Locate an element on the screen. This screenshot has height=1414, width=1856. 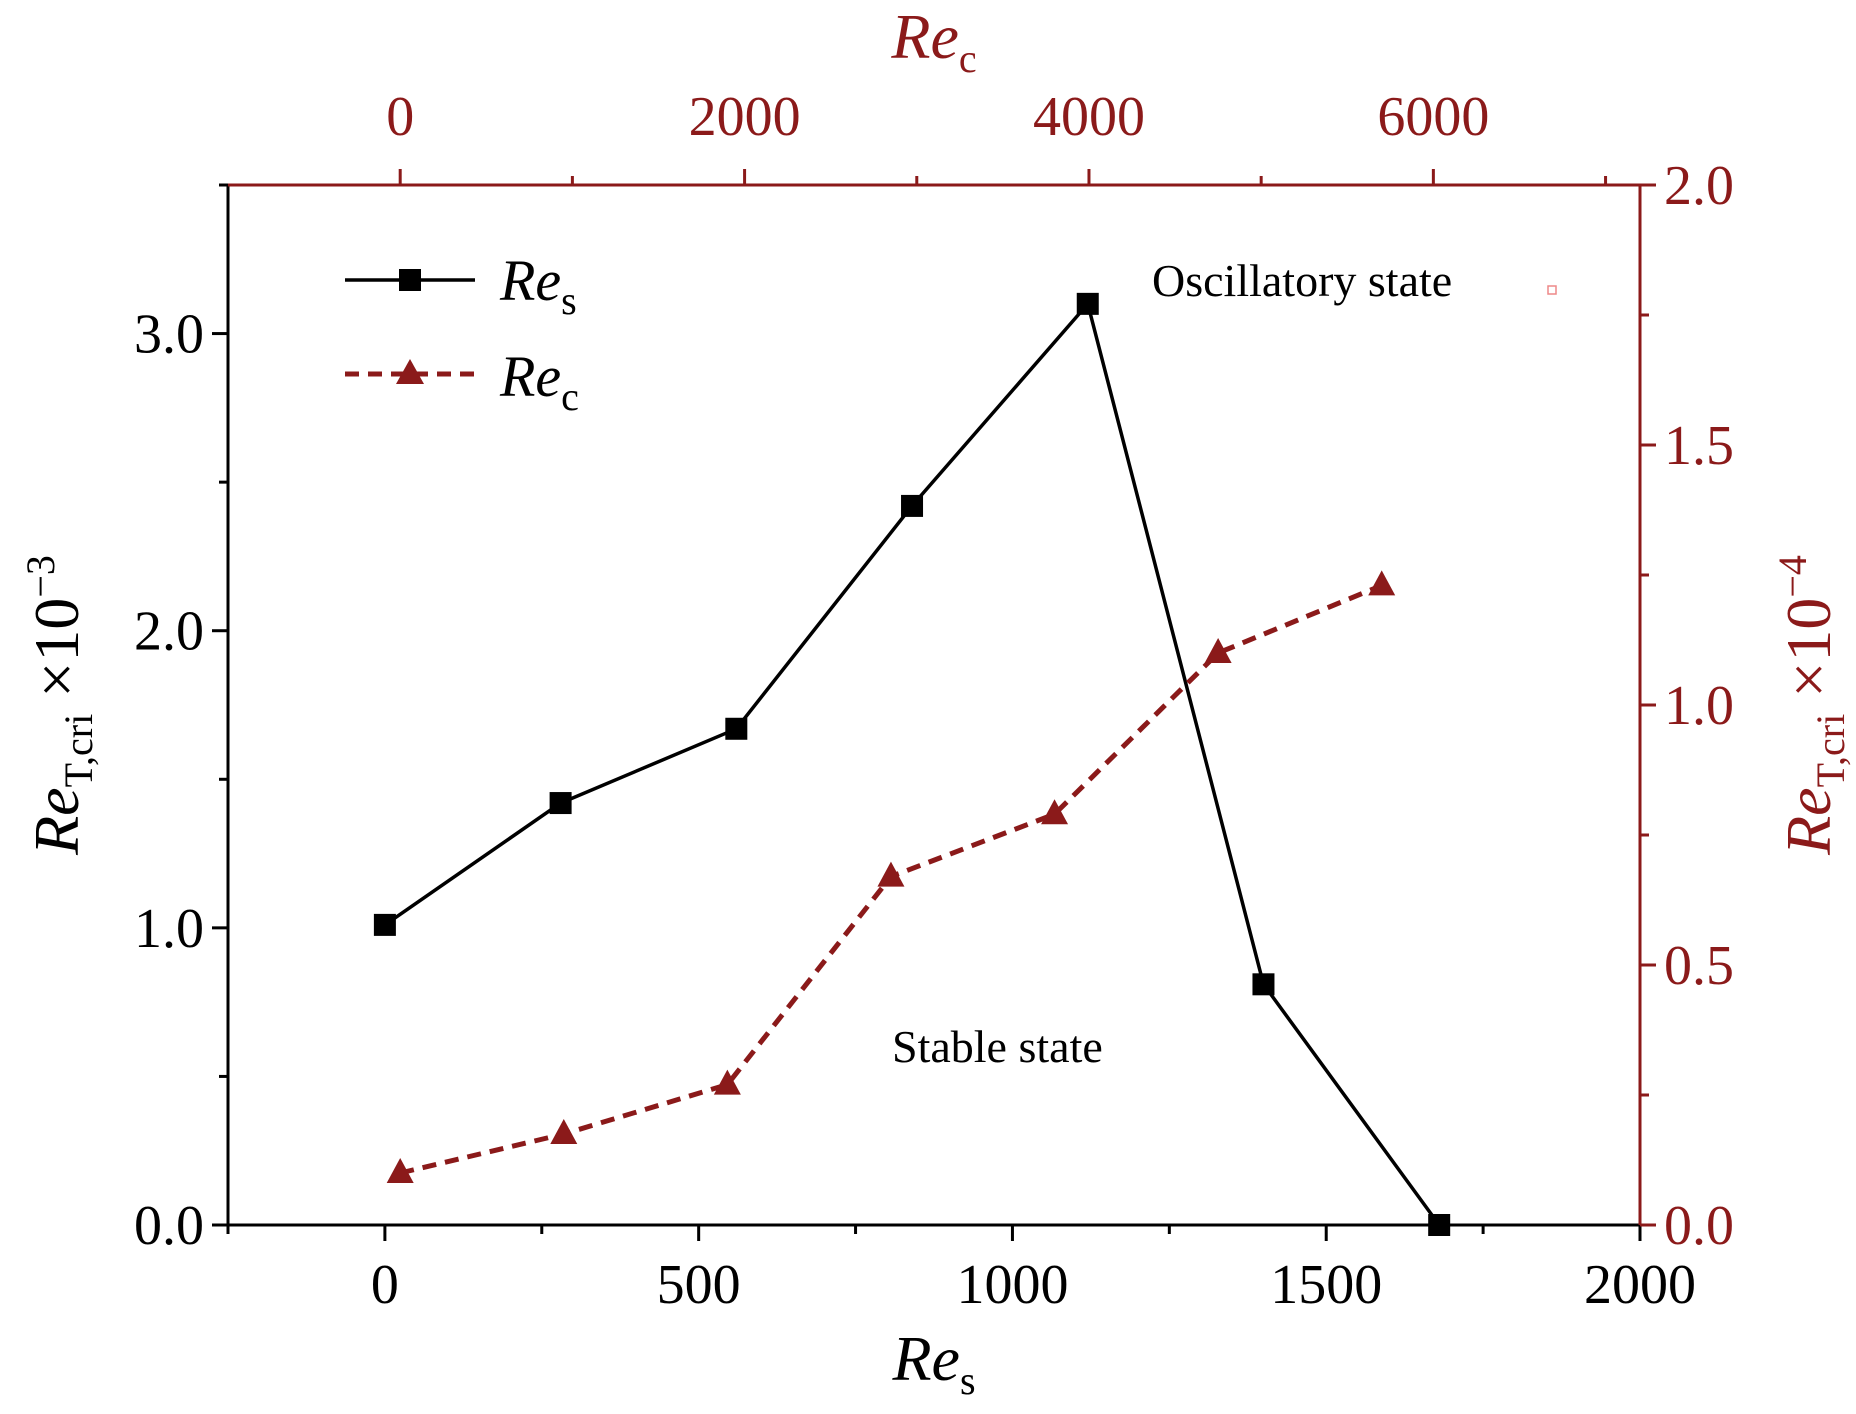
left-axis-title: ReT,cri ×10−3 is located at coordinates (59, 705).